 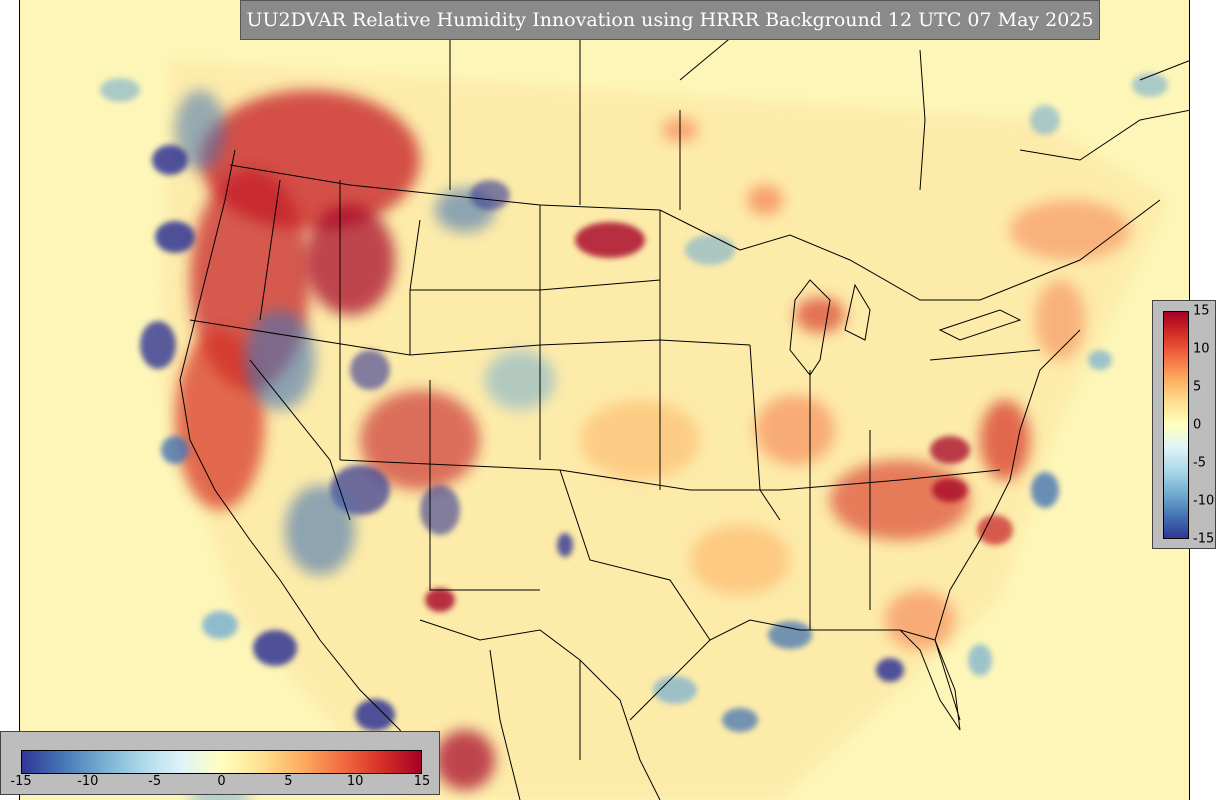 I want to click on vertical-colorbar-tick: 15, so click(x=1201, y=311).